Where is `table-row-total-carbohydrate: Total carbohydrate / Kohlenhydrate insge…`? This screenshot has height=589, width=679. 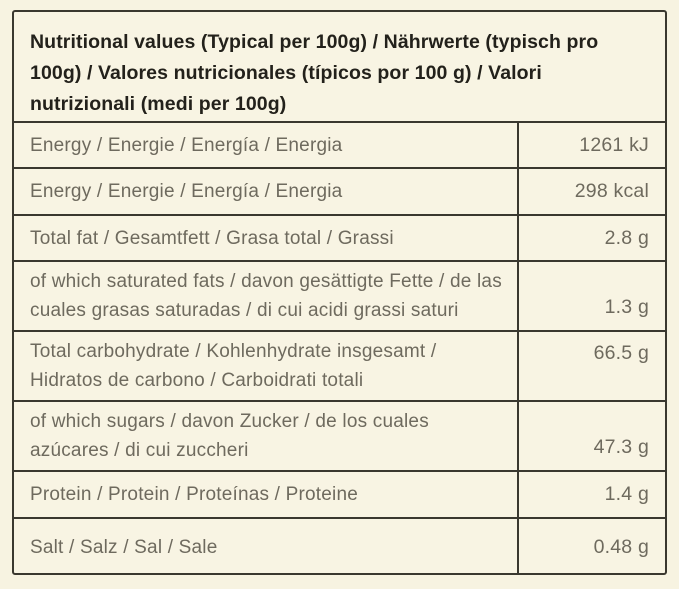 table-row-total-carbohydrate: Total carbohydrate / Kohlenhydrate insge… is located at coordinates (339, 365).